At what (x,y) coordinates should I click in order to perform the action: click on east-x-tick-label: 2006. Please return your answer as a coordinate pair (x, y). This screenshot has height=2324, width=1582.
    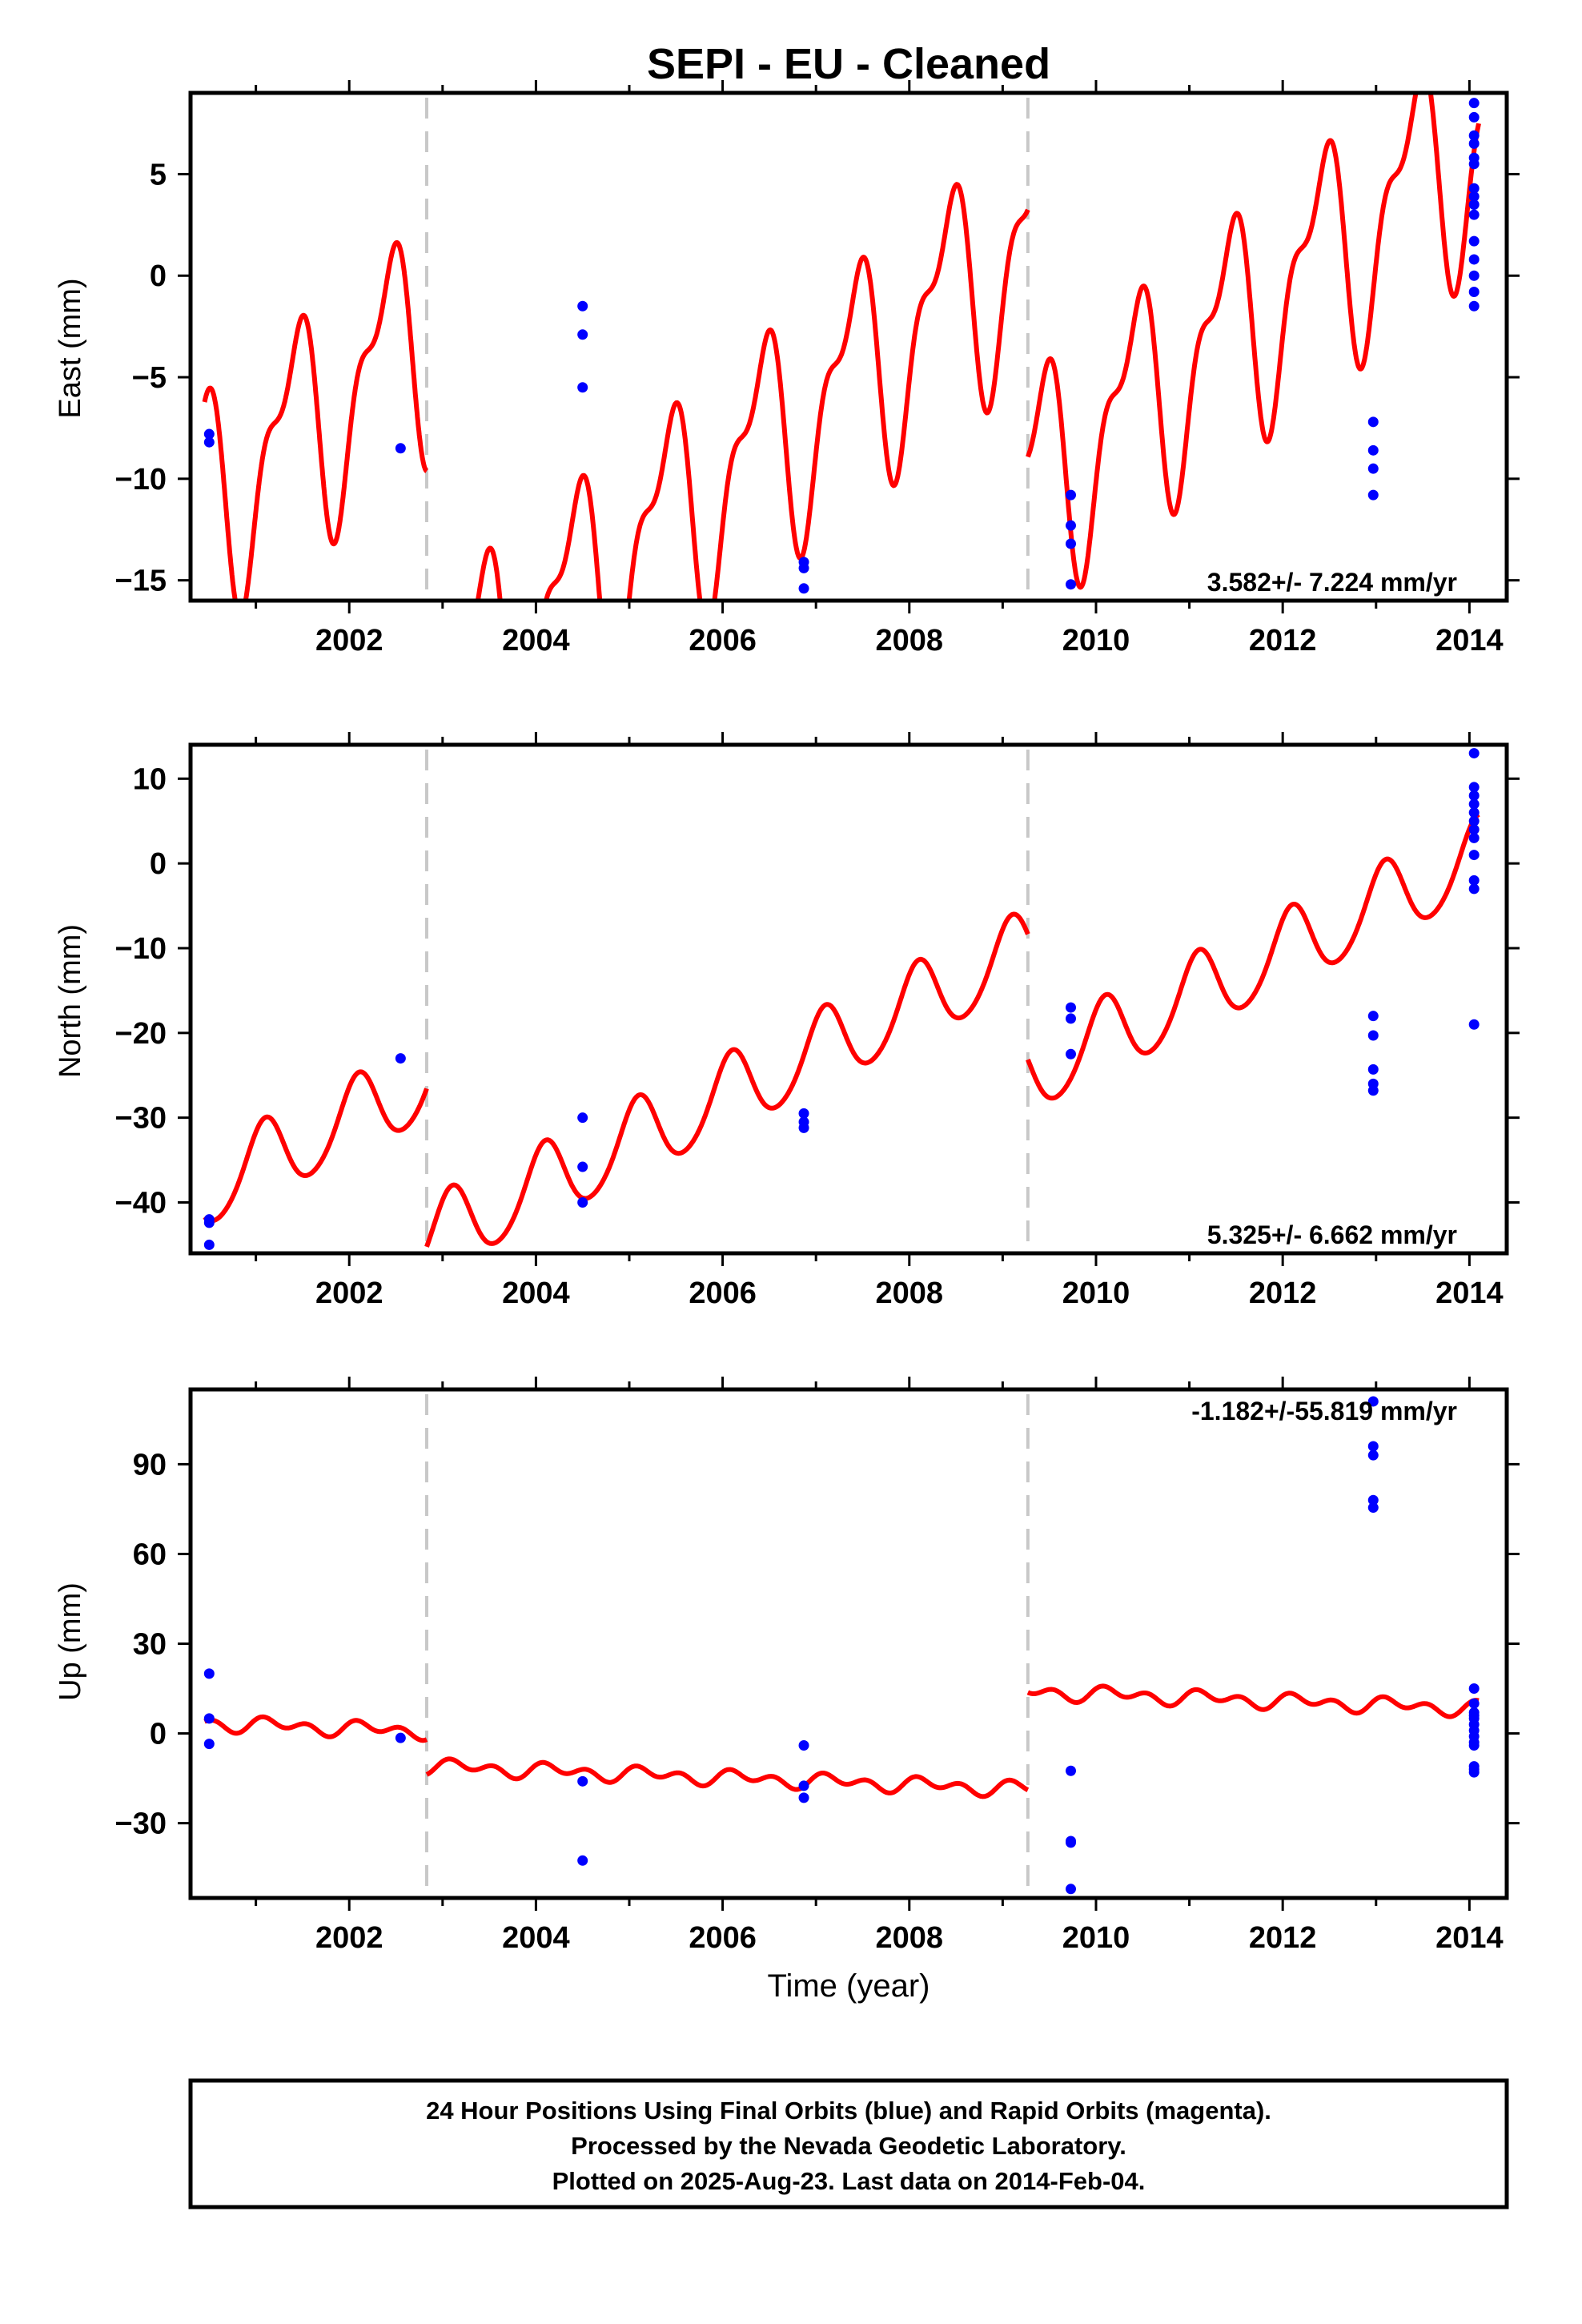
    Looking at the image, I should click on (723, 640).